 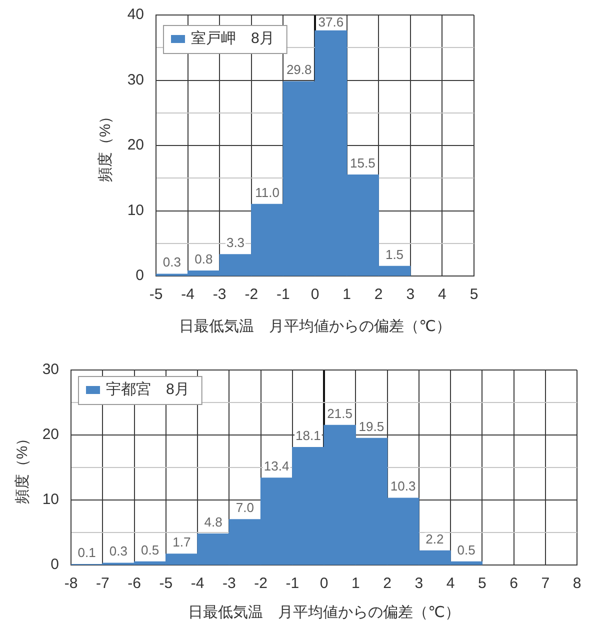 I want to click on data-label: 0.1, so click(x=87, y=552).